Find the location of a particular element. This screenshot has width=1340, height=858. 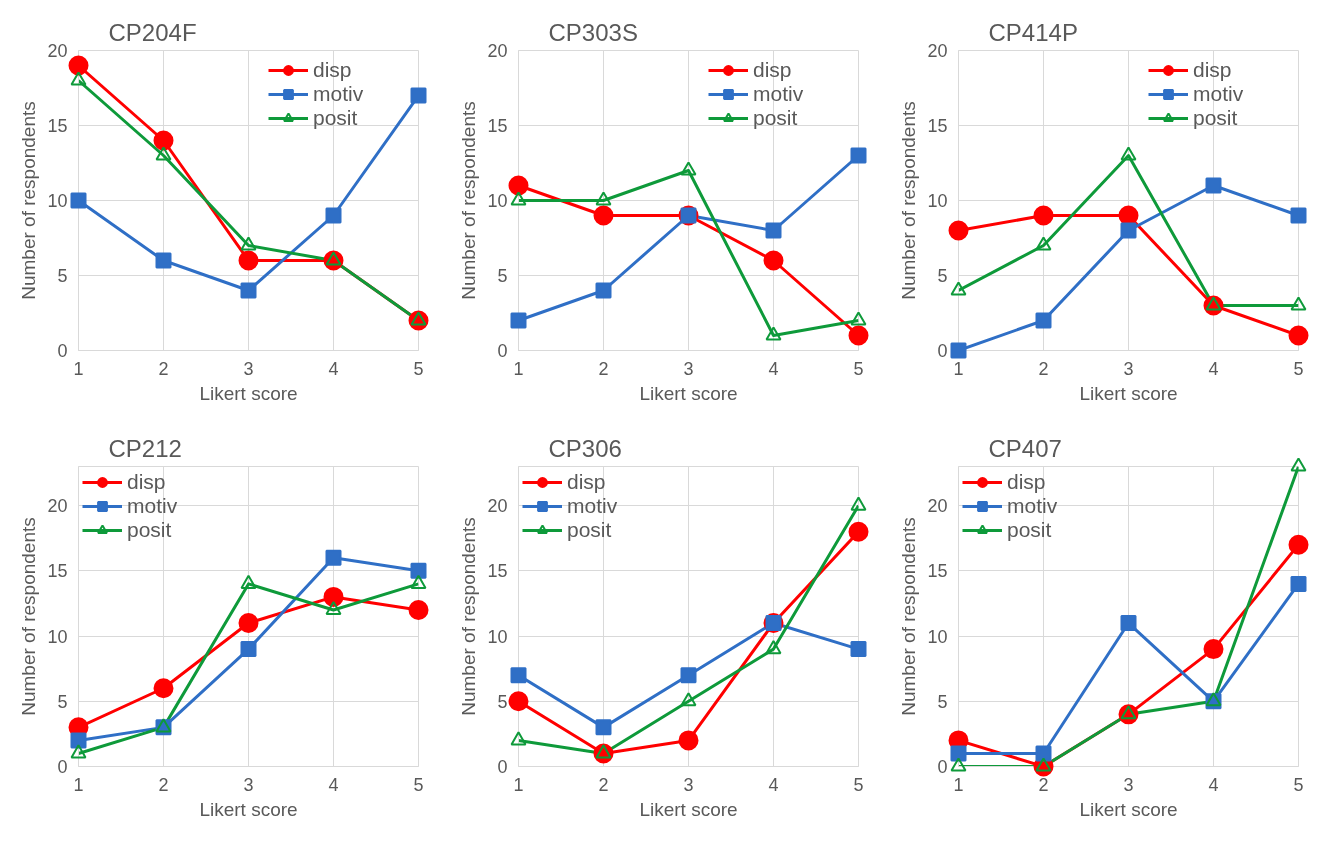

chart-title: CP306 is located at coordinates (585, 448).